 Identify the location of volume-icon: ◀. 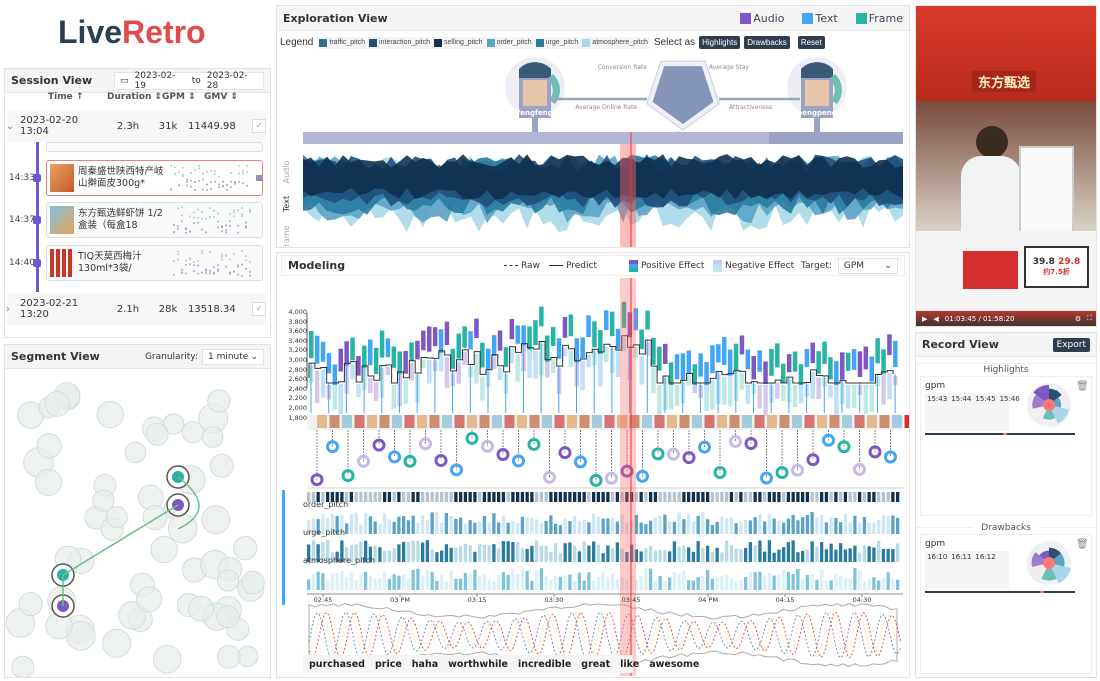
(936, 318).